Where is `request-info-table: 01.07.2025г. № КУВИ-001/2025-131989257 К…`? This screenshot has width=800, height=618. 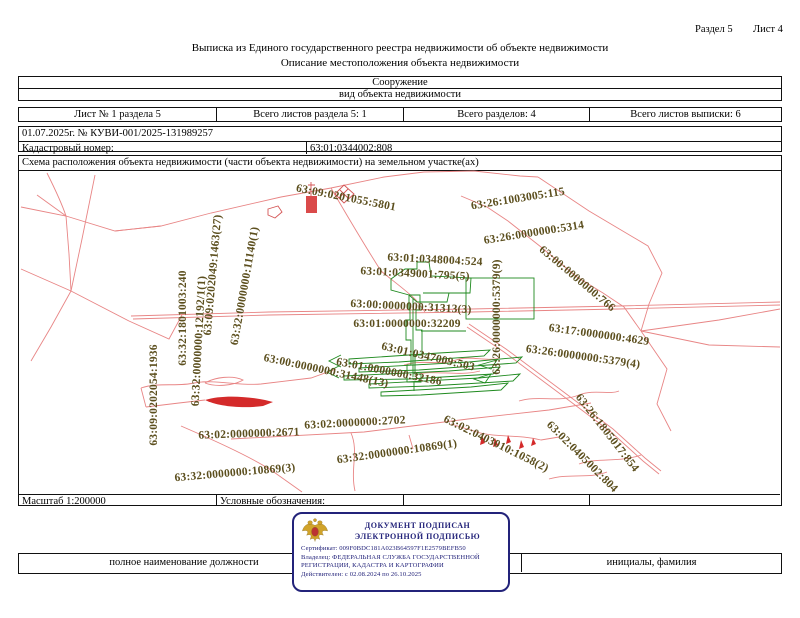
request-info-table: 01.07.2025г. № КУВИ-001/2025-131989257 К… is located at coordinates (400, 140).